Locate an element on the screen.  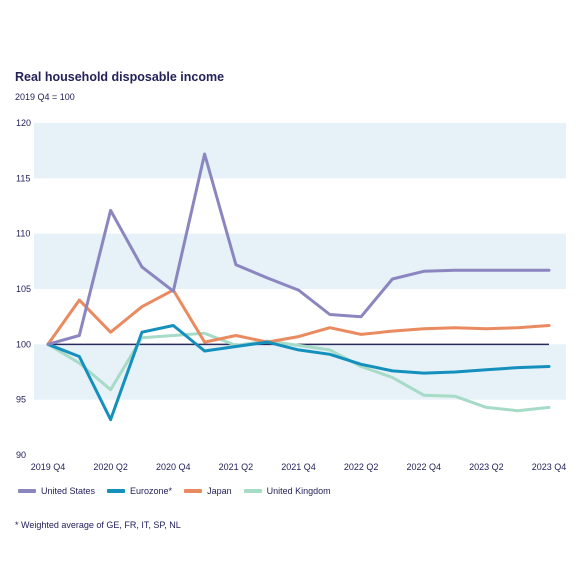
legend-item-japan: Japan is located at coordinates (208, 491).